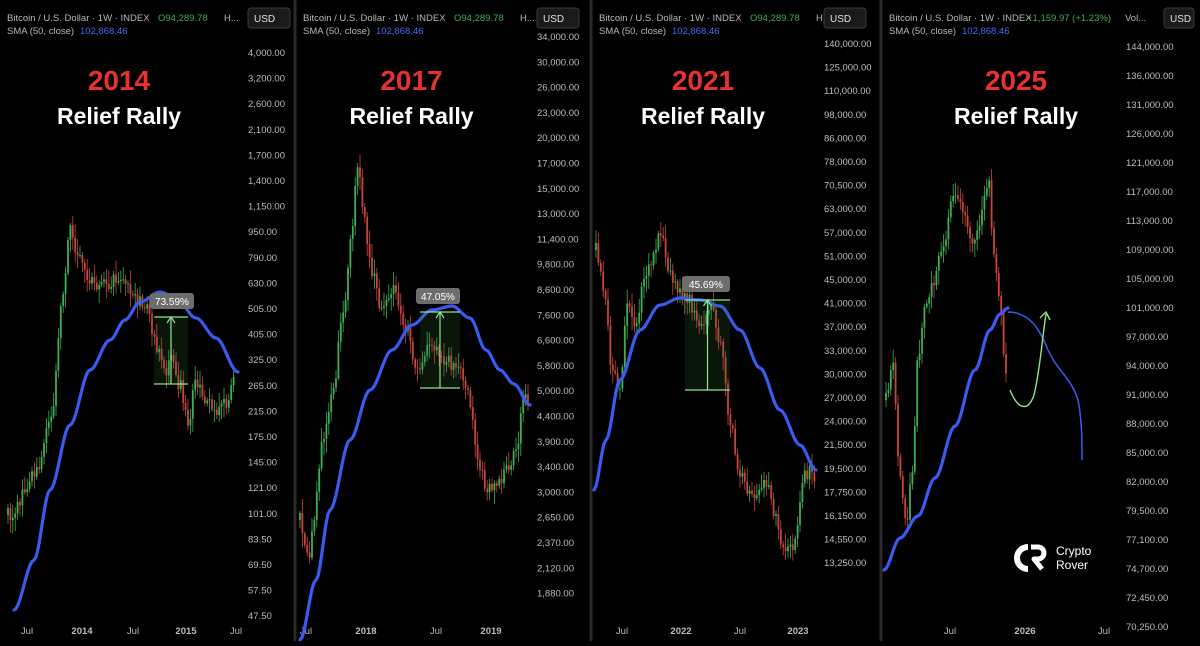  I want to click on y-tick-label: 131,000.00, so click(1150, 105).